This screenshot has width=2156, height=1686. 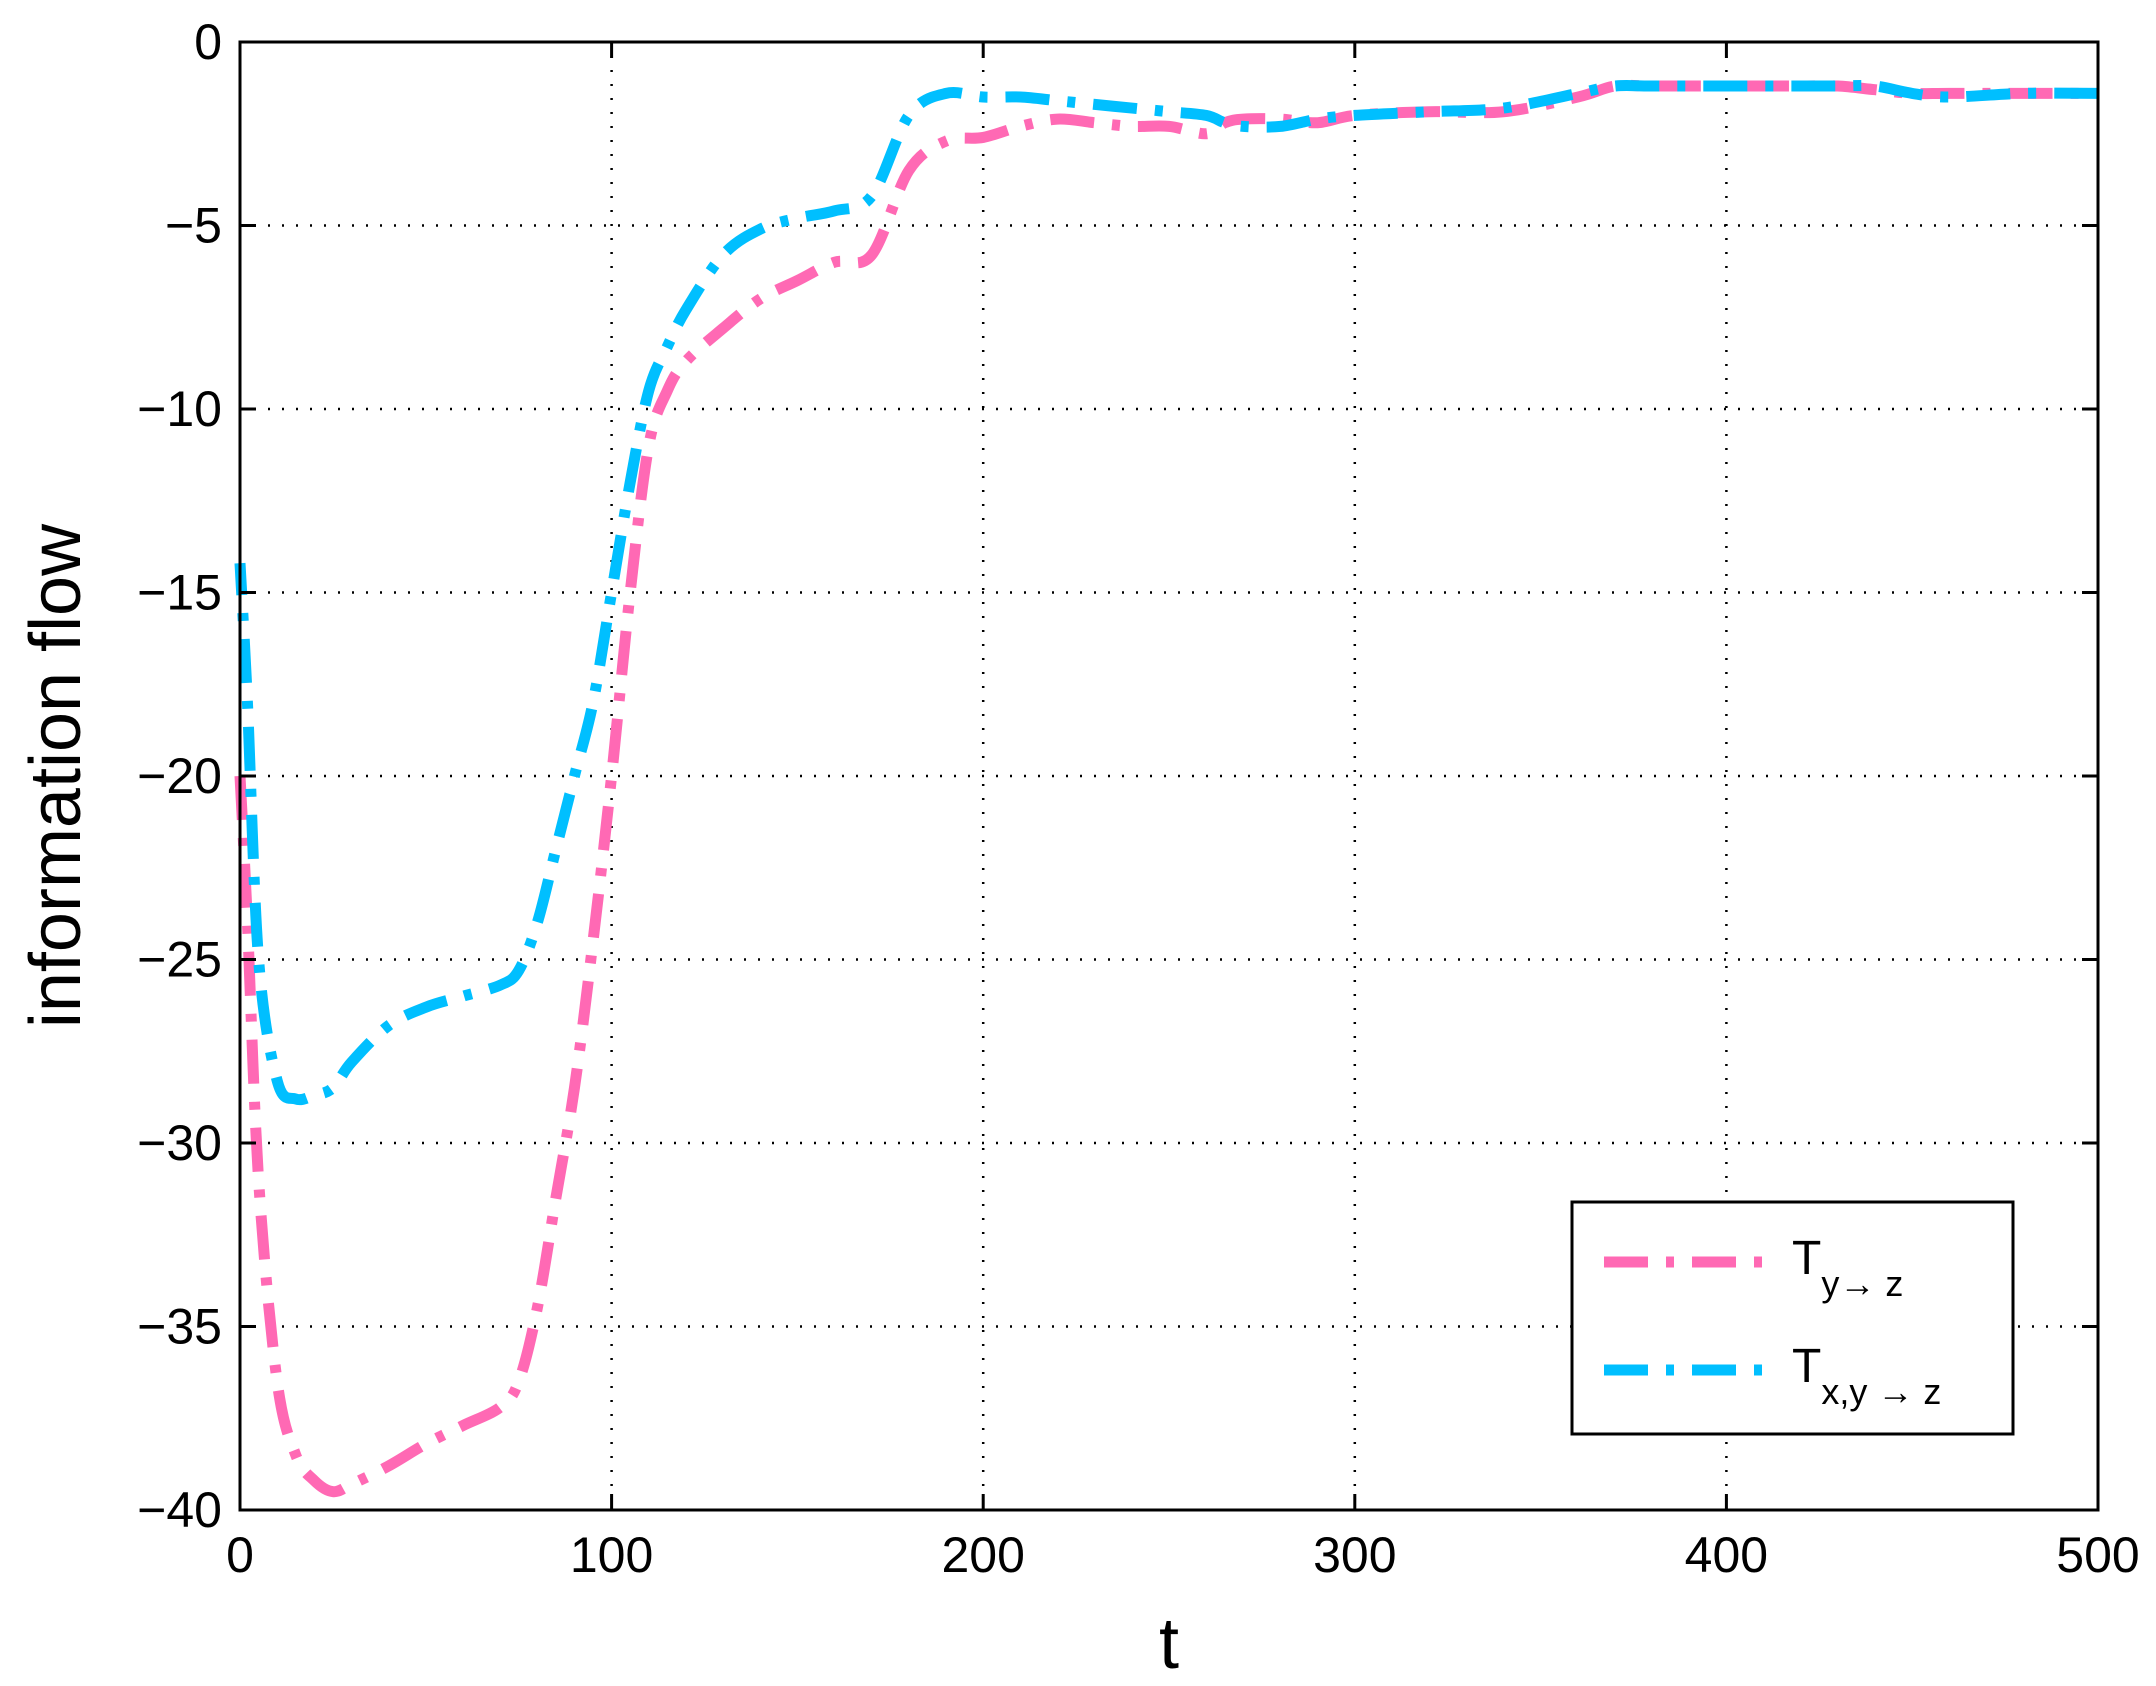 I want to click on x-tick-label: 300, so click(x=1354, y=1555).